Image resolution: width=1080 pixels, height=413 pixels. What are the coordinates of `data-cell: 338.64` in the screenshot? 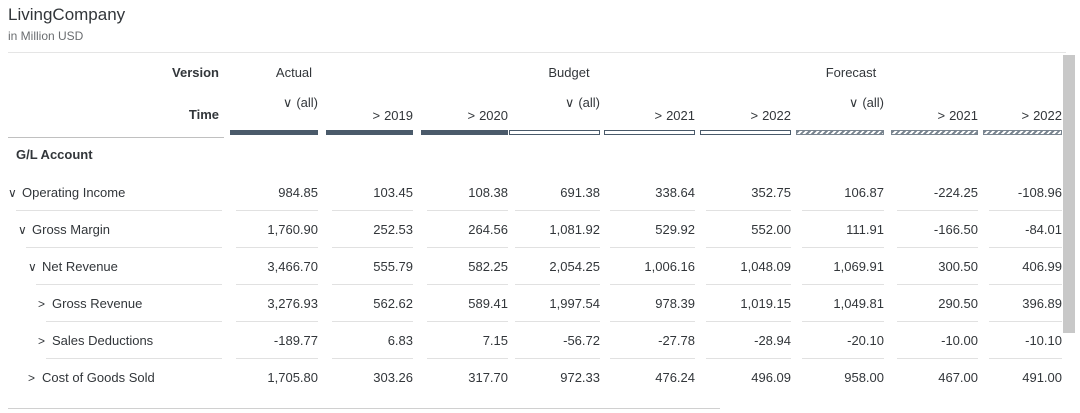 It's located at (675, 192).